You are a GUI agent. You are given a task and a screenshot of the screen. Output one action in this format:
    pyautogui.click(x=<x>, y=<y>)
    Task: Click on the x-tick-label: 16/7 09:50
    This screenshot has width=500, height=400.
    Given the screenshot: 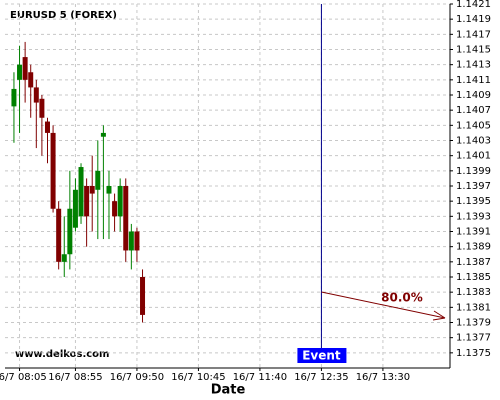 What is the action you would take?
    pyautogui.click(x=137, y=377)
    